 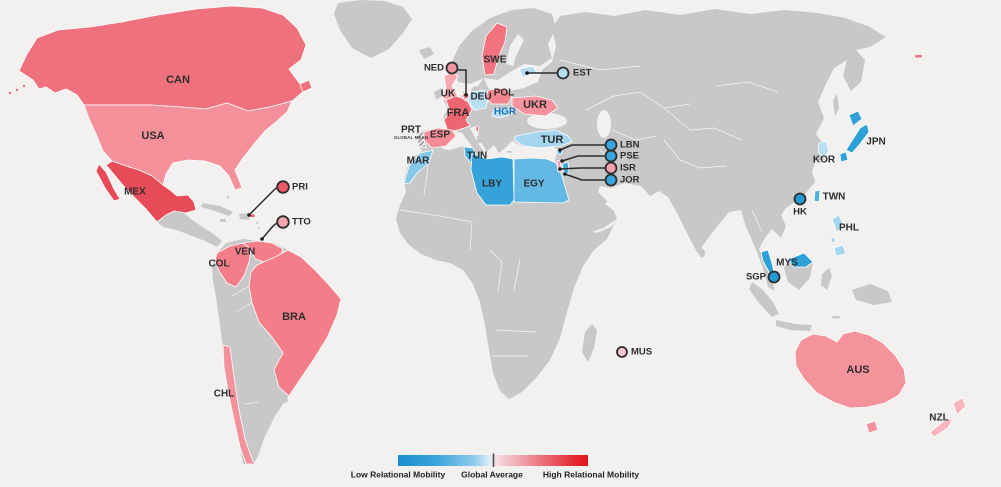 What do you see at coordinates (178, 80) in the screenshot?
I see `country-label-can: CAN` at bounding box center [178, 80].